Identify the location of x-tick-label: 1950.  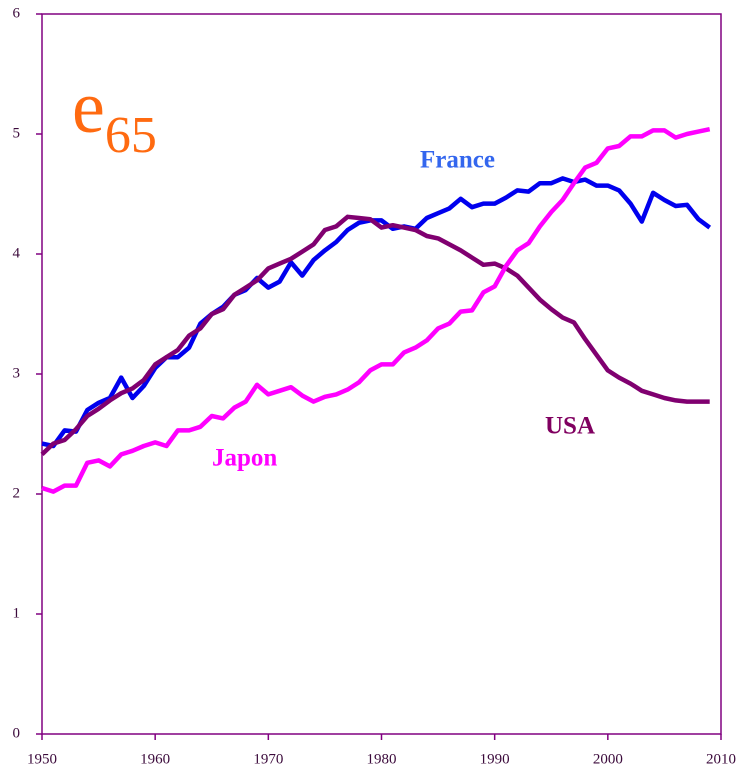
(42, 759).